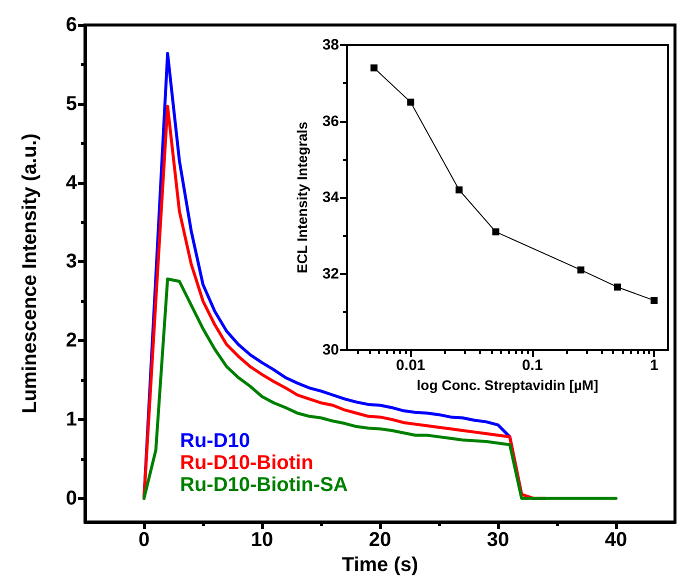 This screenshot has width=677, height=586. I want to click on y-axis-title: Luminescence Intensity (a.u.), so click(30, 273).